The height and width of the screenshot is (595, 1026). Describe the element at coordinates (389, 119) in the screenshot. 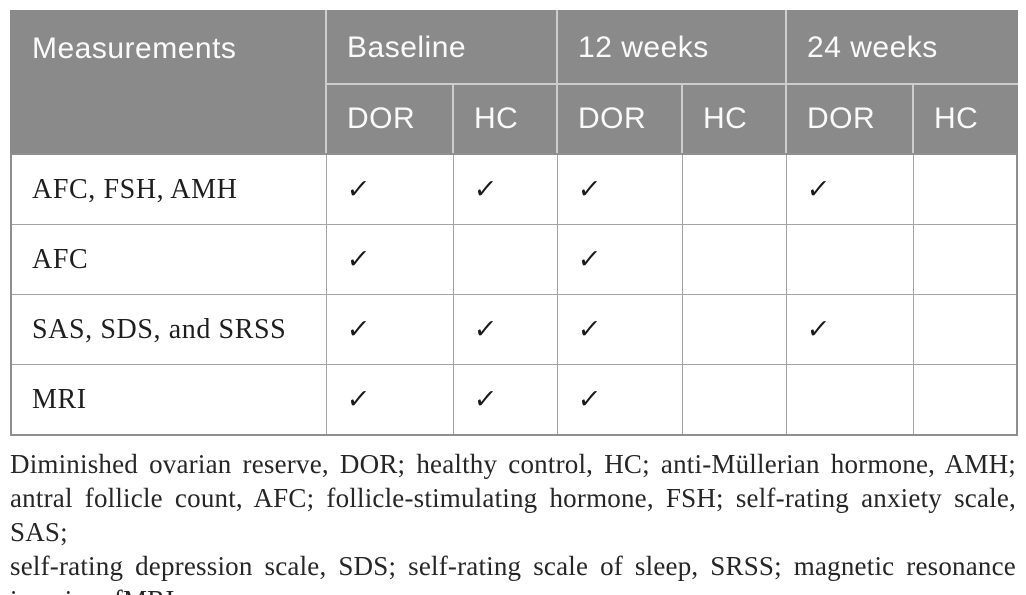

I see `header-cell-baseline-dor: DOR` at that location.